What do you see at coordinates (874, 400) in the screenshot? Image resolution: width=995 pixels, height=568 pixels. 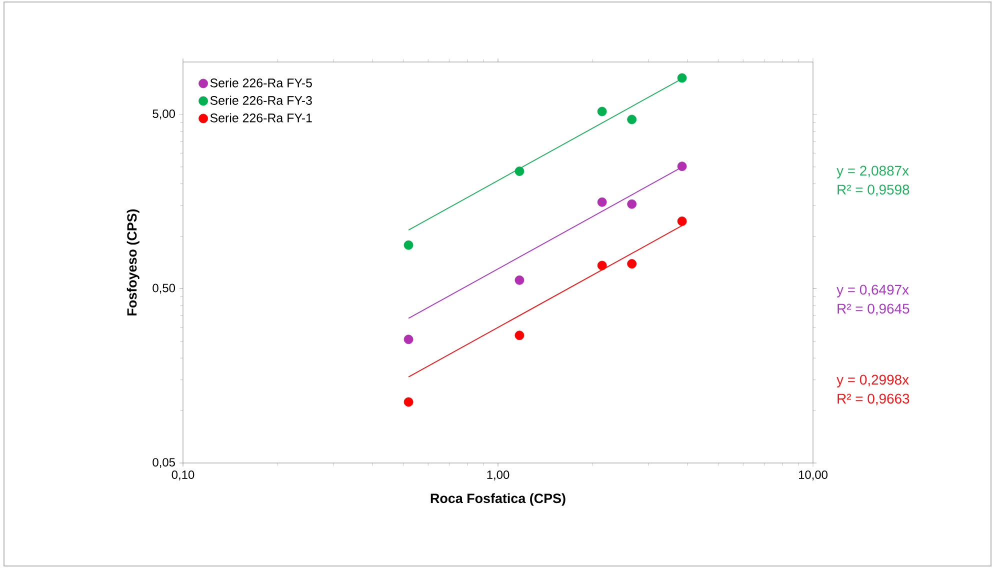 I see `text: R² = 0,9663` at bounding box center [874, 400].